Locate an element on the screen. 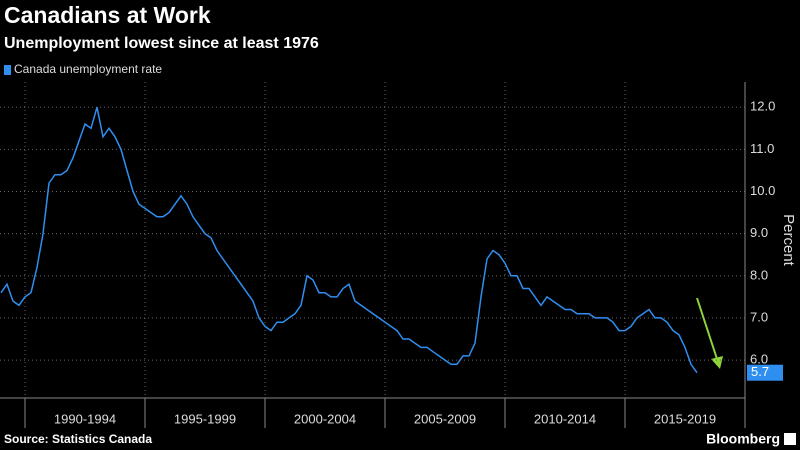 Image resolution: width=800 pixels, height=450 pixels. y-tick-label: 10.0 is located at coordinates (762, 190).